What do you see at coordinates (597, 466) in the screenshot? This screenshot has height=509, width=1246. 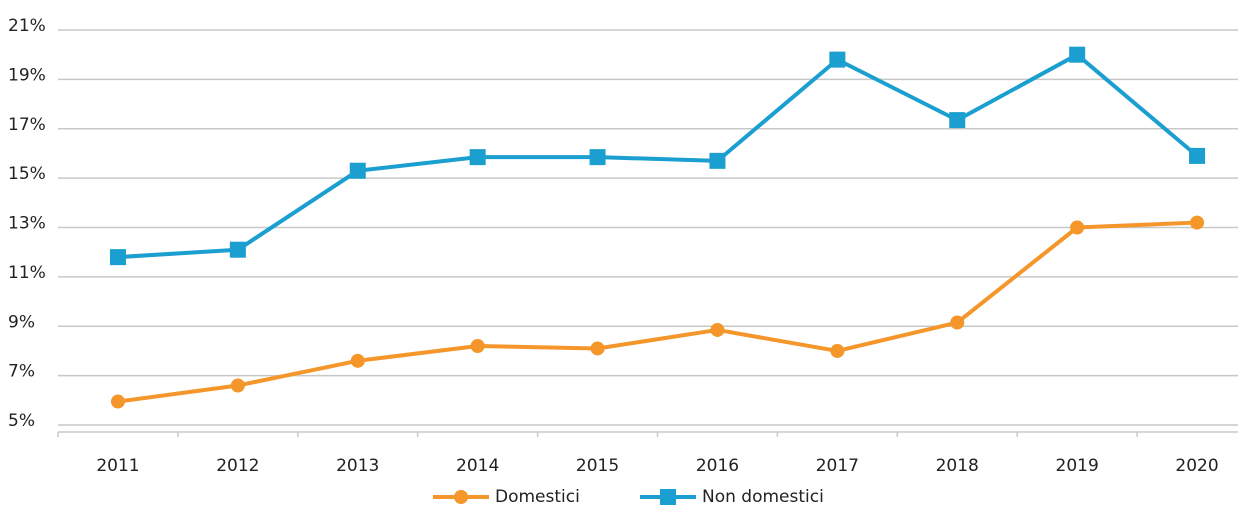 I see `x-tick-label: 2015` at bounding box center [597, 466].